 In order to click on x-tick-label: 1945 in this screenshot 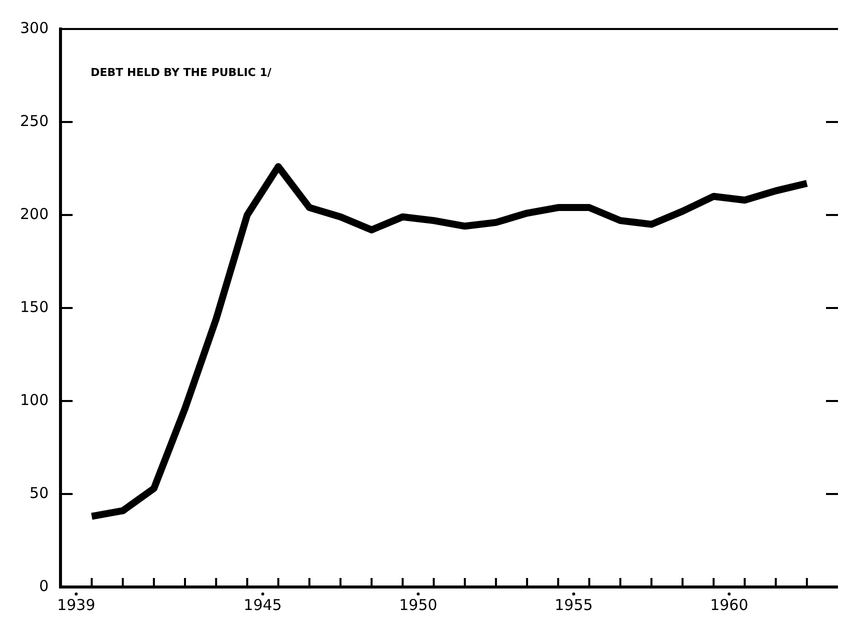, I will do `click(263, 605)`.